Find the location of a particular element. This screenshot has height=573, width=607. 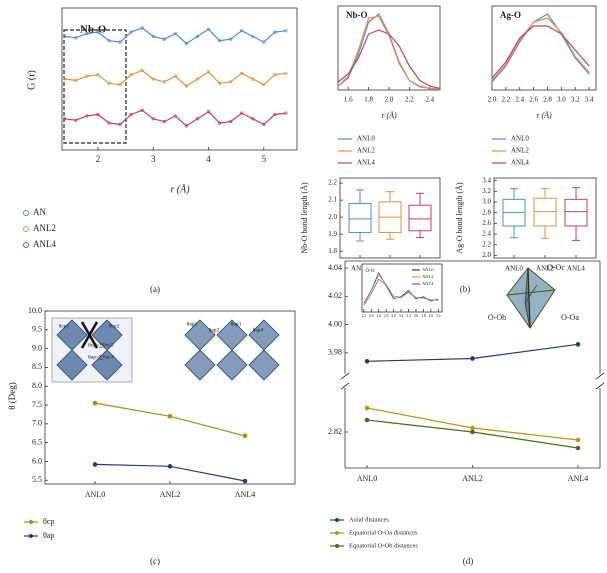

y-tick-label: 1.9 is located at coordinates (332, 234).